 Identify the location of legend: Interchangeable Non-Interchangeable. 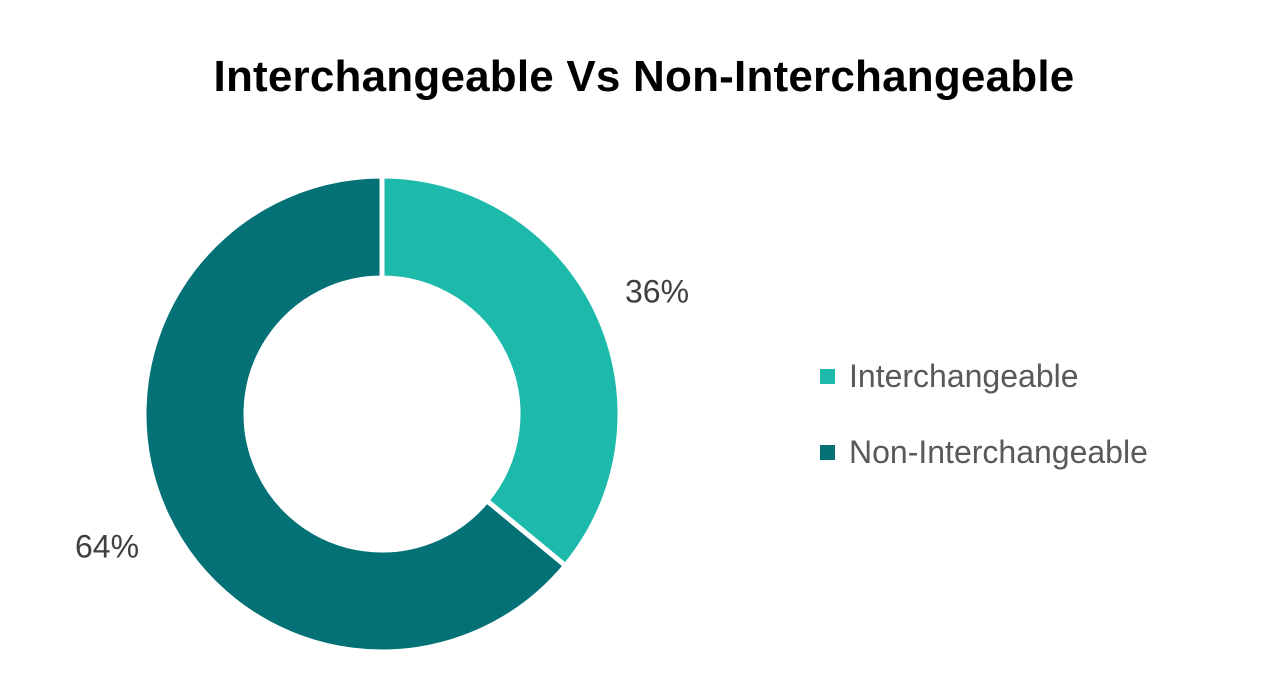
(984, 432).